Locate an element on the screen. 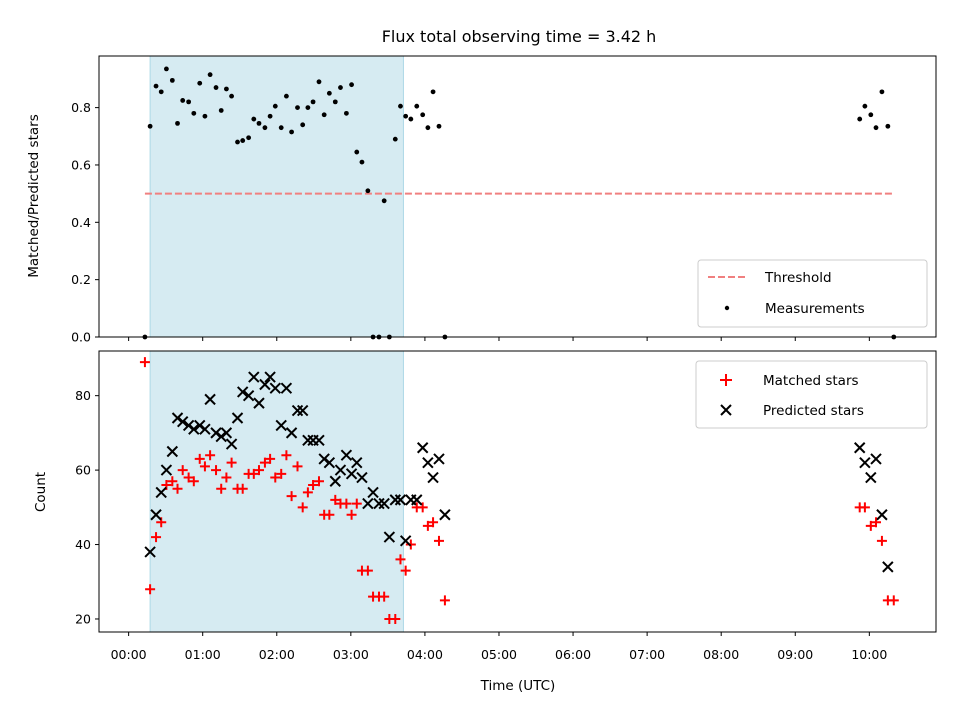 This screenshot has height=720, width=960. bottom-y-tick-label: 40 is located at coordinates (83, 544).